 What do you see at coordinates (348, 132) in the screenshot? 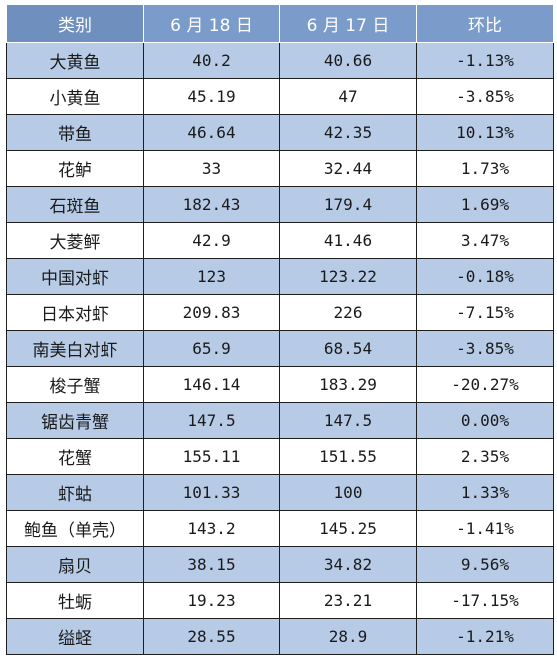
I see `cell-june-17-price: 42.35` at bounding box center [348, 132].